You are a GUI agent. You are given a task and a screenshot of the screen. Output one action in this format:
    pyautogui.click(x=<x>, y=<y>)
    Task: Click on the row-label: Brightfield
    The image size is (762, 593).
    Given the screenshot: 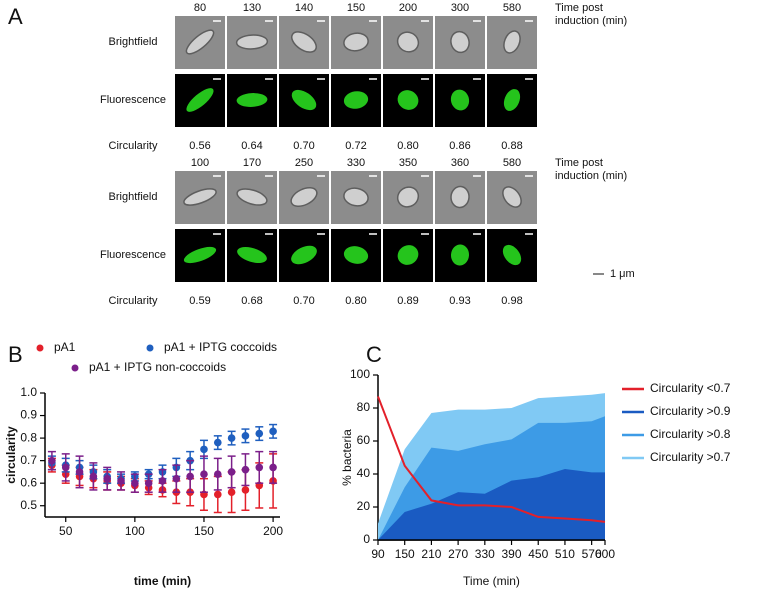 What is the action you would take?
    pyautogui.click(x=133, y=197)
    